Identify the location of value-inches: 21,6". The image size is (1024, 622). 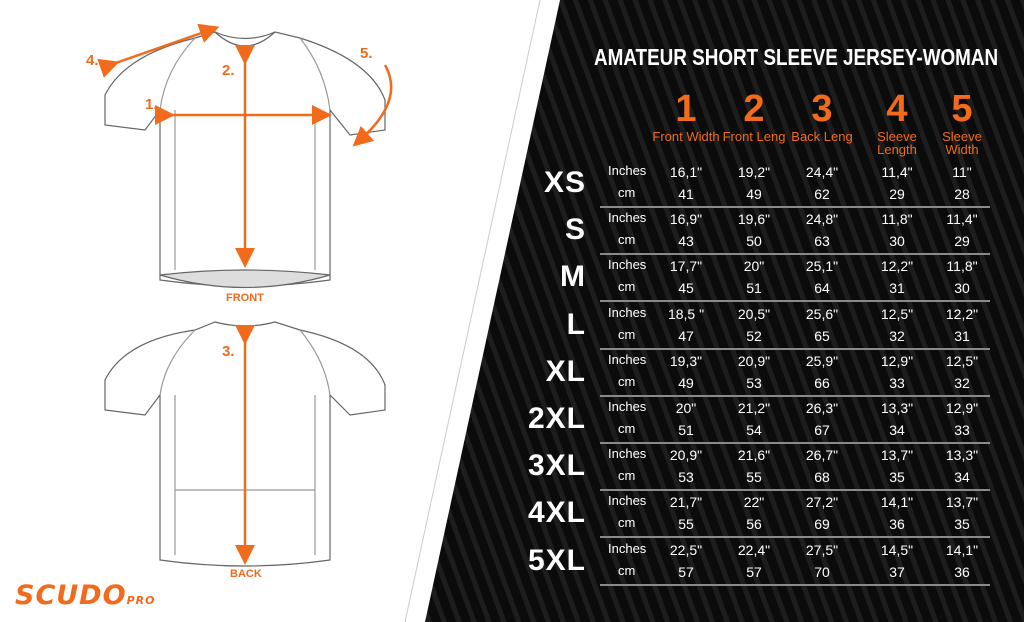
(754, 455).